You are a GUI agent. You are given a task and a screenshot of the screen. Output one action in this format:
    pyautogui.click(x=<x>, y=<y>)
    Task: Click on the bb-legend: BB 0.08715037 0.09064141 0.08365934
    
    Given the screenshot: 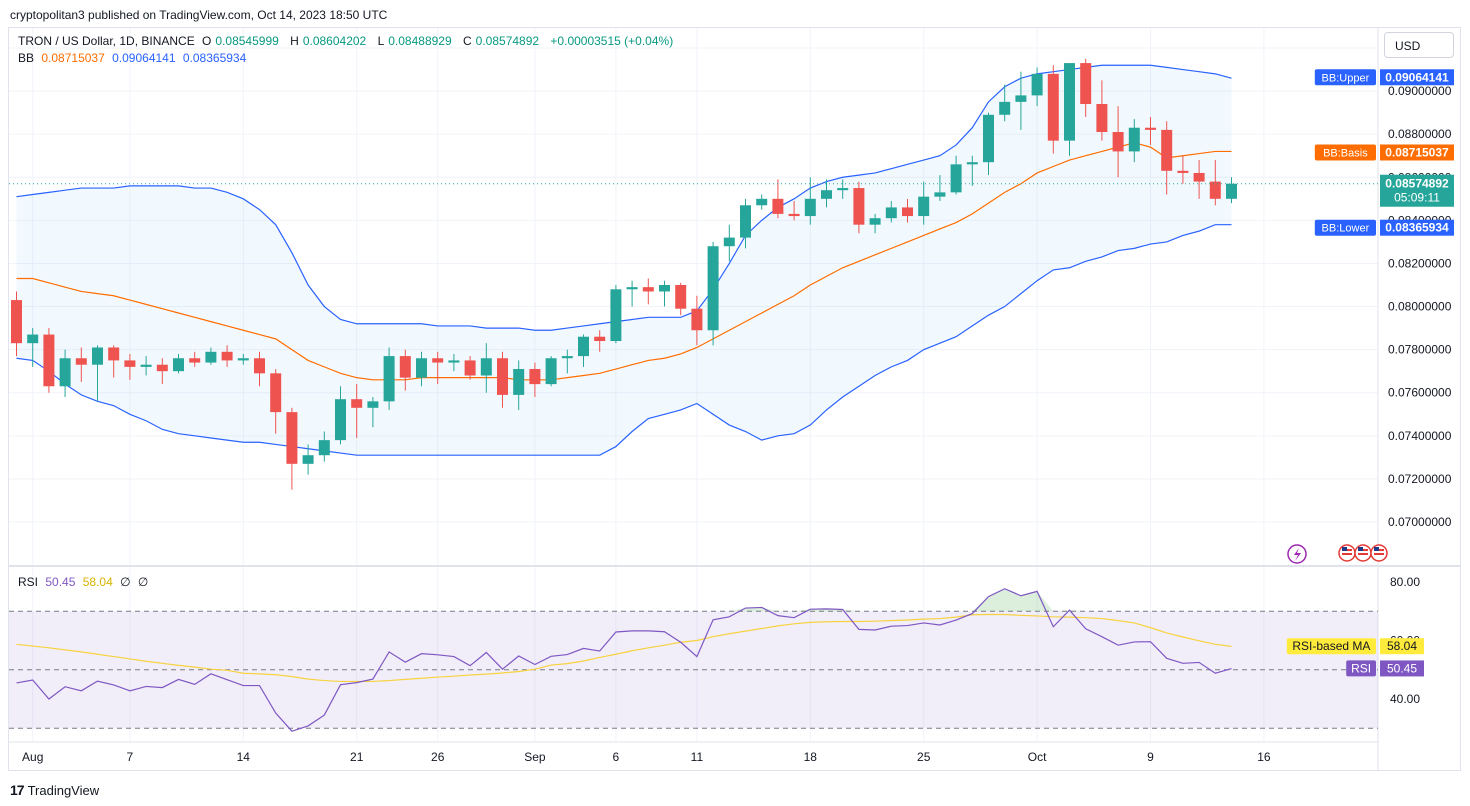 What is the action you would take?
    pyautogui.click(x=134, y=58)
    